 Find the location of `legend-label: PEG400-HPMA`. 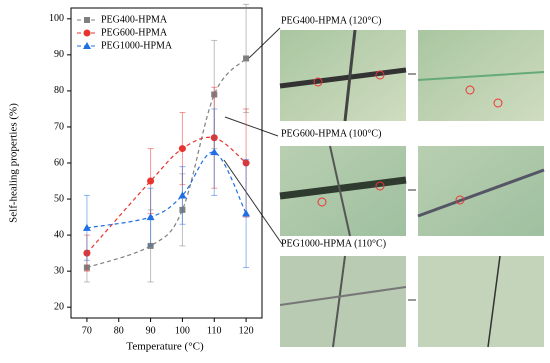

legend-label: PEG400-HPMA is located at coordinates (134, 19).